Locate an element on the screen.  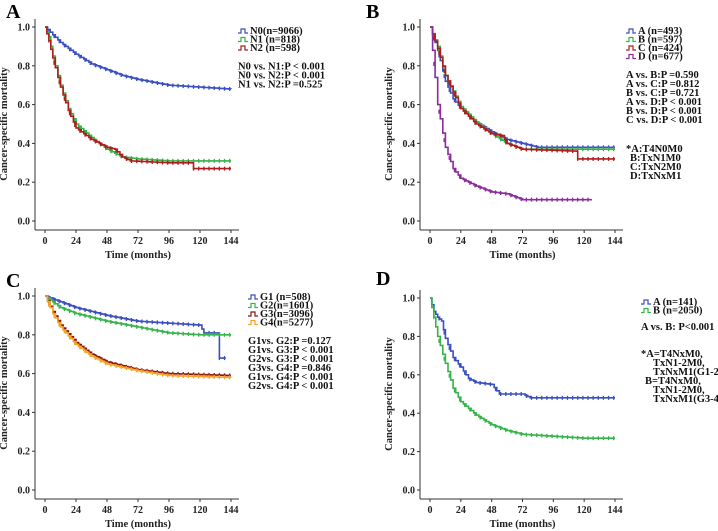
p-value-annotation: G1vs. G4:P < 0.001 is located at coordinates (291, 377).